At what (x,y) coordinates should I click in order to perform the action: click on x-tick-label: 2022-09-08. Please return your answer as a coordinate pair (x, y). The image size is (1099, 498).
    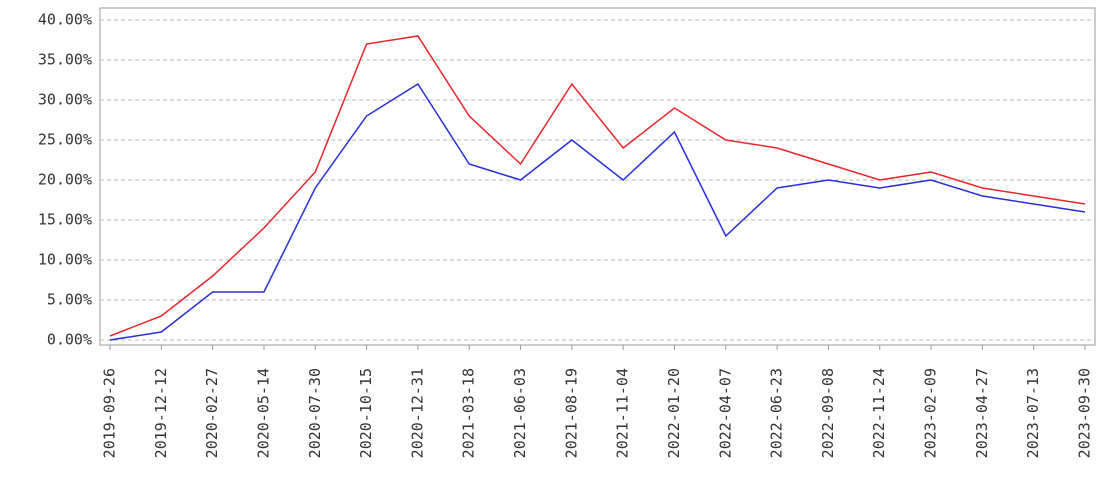
    Looking at the image, I should click on (828, 413).